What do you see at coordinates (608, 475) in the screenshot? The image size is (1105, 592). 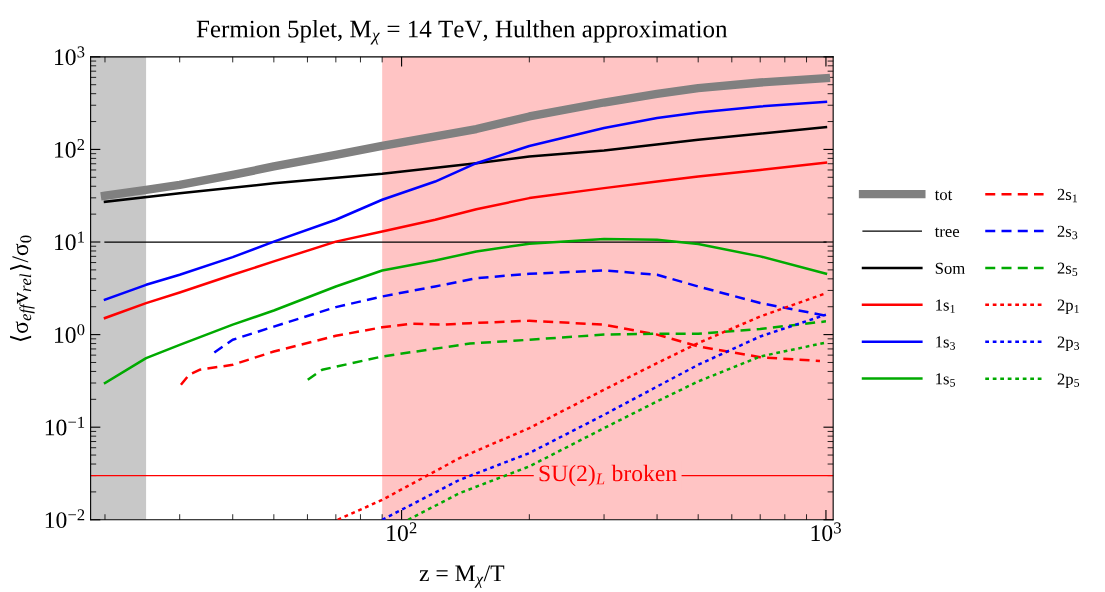 I see `ref-line-label: SU(2)$_{L}$ broken` at bounding box center [608, 475].